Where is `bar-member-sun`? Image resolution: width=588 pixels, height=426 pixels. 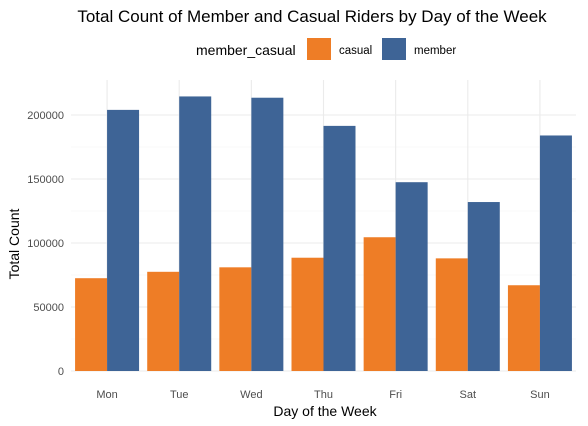
bar-member-sun is located at coordinates (555, 253).